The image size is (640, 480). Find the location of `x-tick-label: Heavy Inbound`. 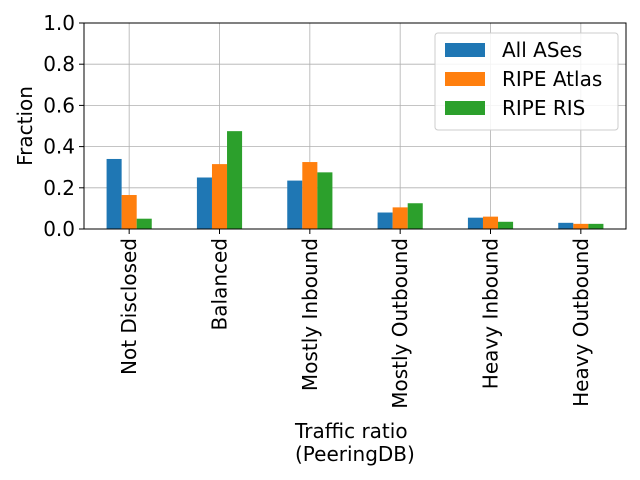

x-tick-label: Heavy Inbound is located at coordinates (491, 313).